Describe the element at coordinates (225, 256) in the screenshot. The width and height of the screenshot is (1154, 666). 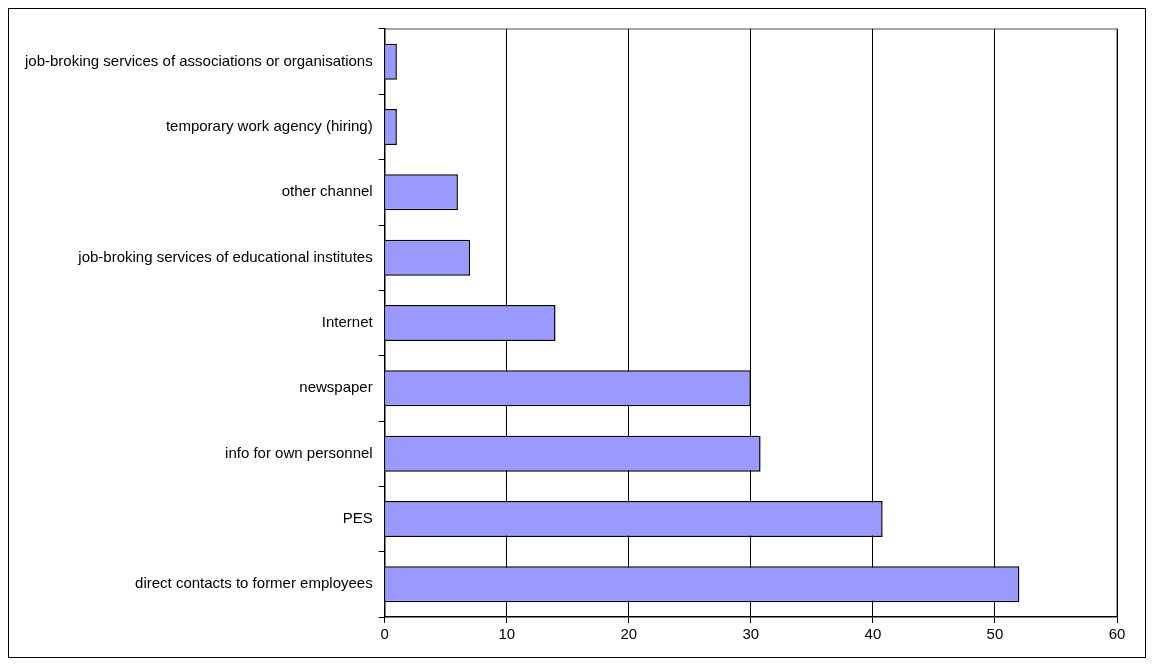
I see `y-tick-label: job-broking services of educational institutes` at that location.